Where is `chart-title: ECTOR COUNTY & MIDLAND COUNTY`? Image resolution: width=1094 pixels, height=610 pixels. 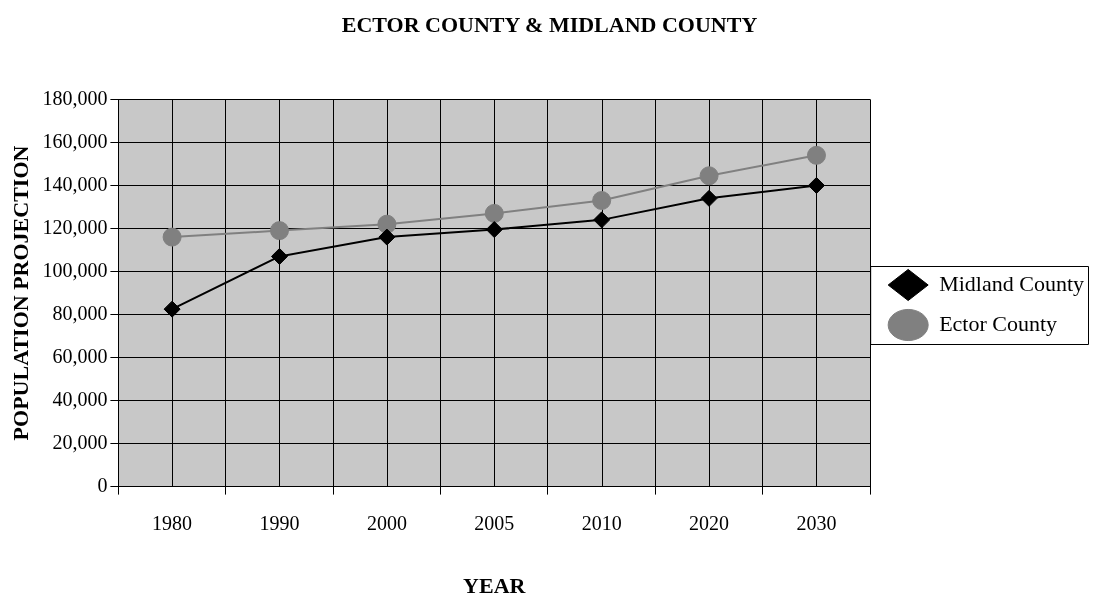
chart-title: ECTOR COUNTY & MIDLAND COUNTY is located at coordinates (549, 24).